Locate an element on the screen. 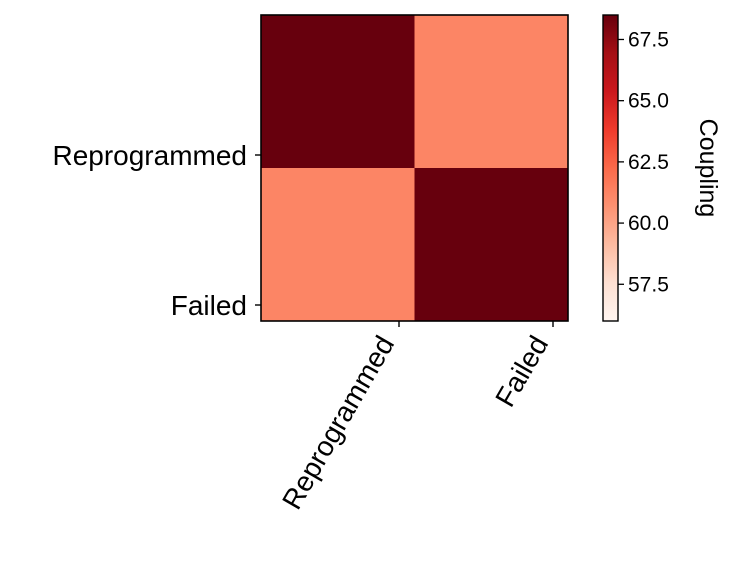 This screenshot has width=741, height=567. colorbar-label: Coupling is located at coordinates (708, 168).